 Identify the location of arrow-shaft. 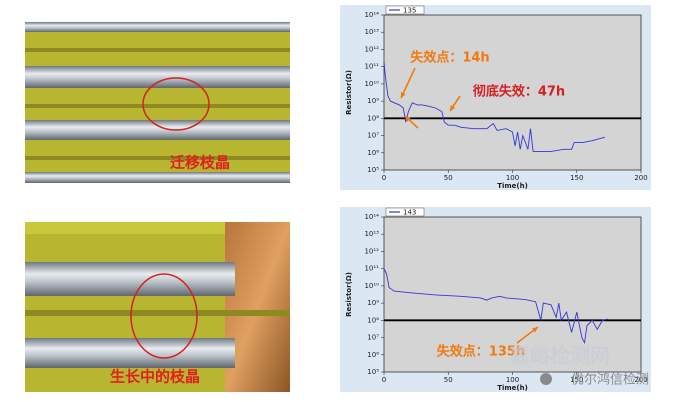
(408, 83).